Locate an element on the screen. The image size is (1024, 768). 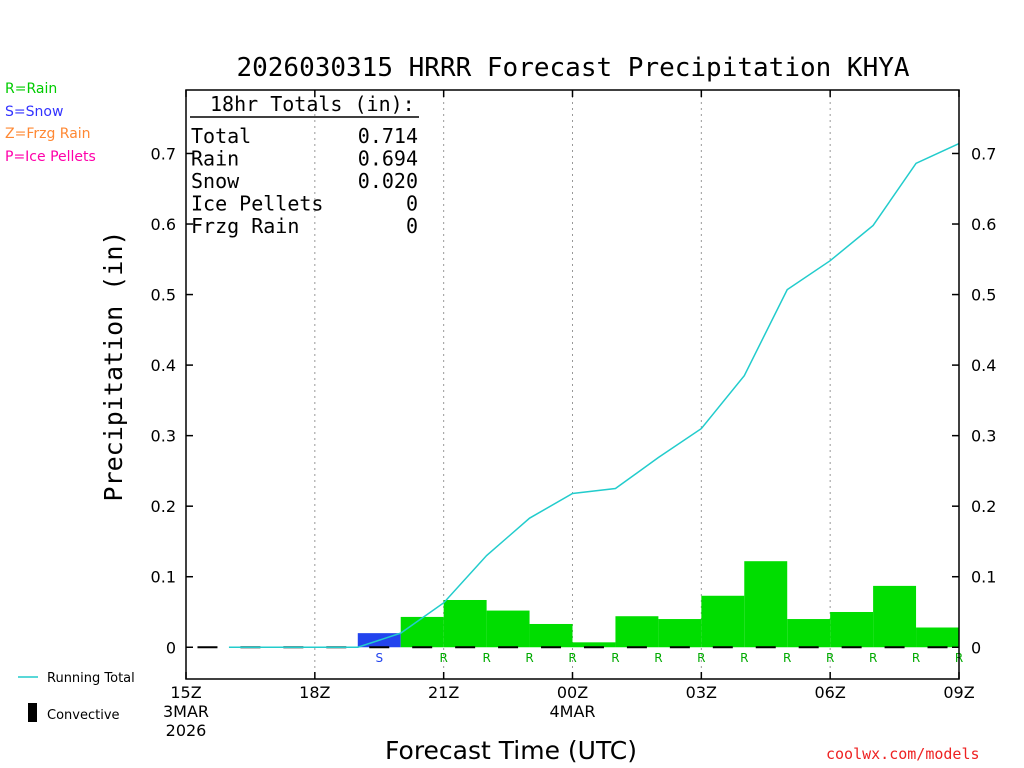
totals-value: 0.694 is located at coordinates (388, 159).